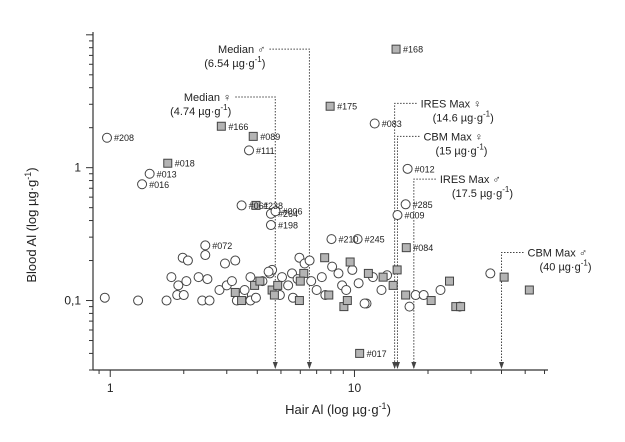 The image size is (625, 442). Describe the element at coordinates (375, 240) in the screenshot. I see `point-id-label: #245` at that location.